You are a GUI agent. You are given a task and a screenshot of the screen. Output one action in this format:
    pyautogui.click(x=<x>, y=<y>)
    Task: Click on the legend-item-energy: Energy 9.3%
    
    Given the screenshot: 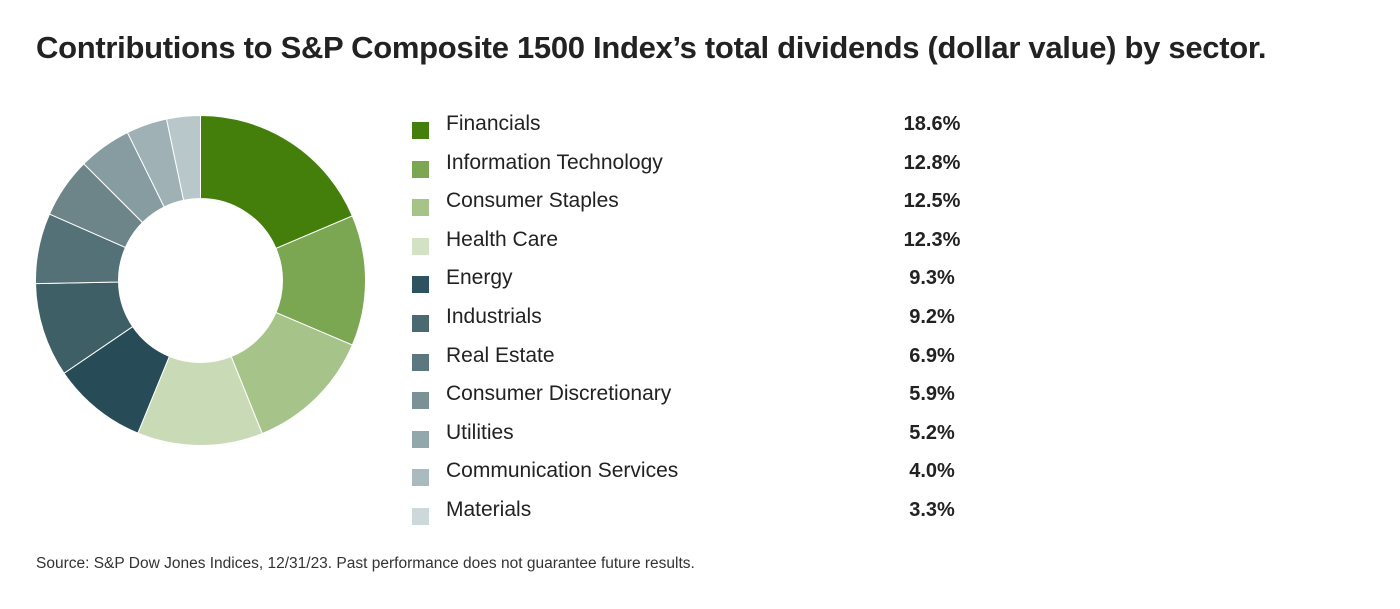 What is the action you would take?
    pyautogui.click(x=712, y=280)
    